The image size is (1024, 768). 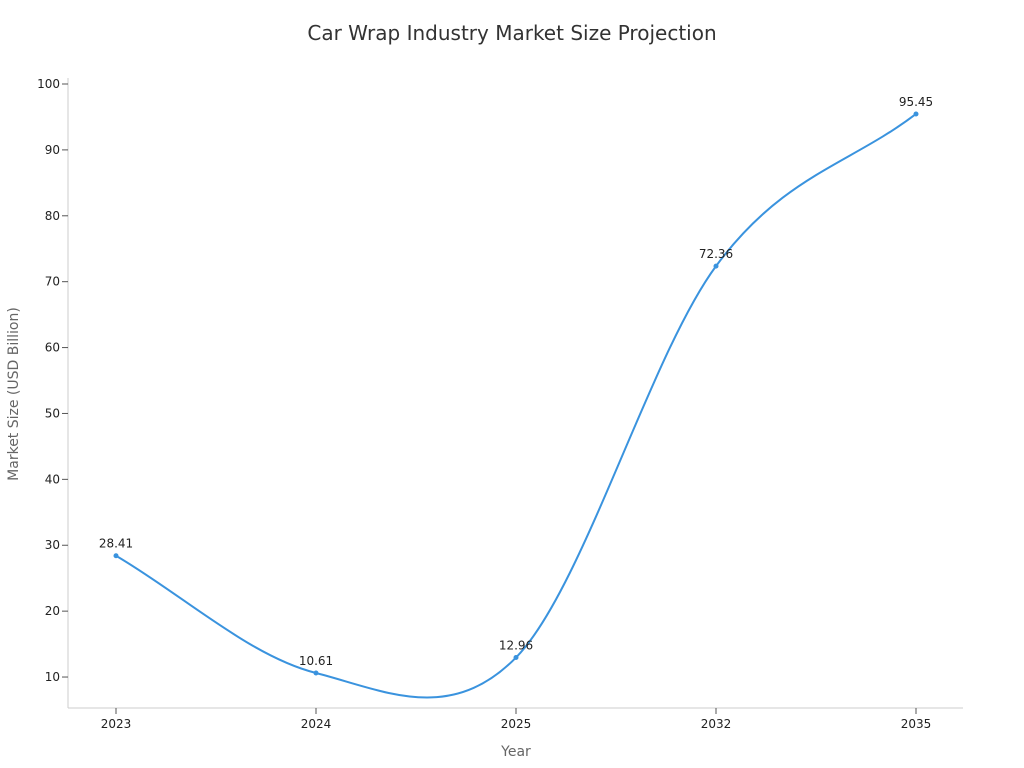 I want to click on x-tick-label: 2023, so click(x=116, y=724).